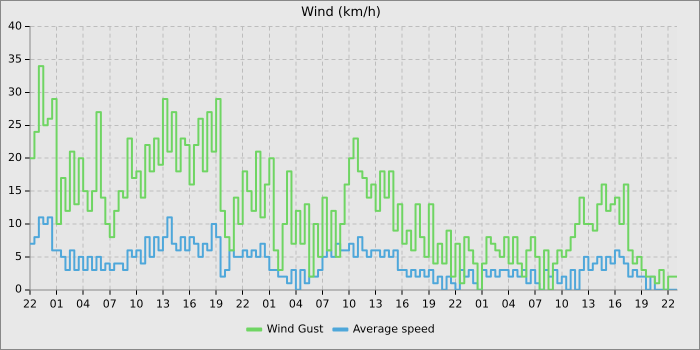 The image size is (700, 350). What do you see at coordinates (15, 91) in the screenshot?
I see `y-tick-label: 30` at bounding box center [15, 91].